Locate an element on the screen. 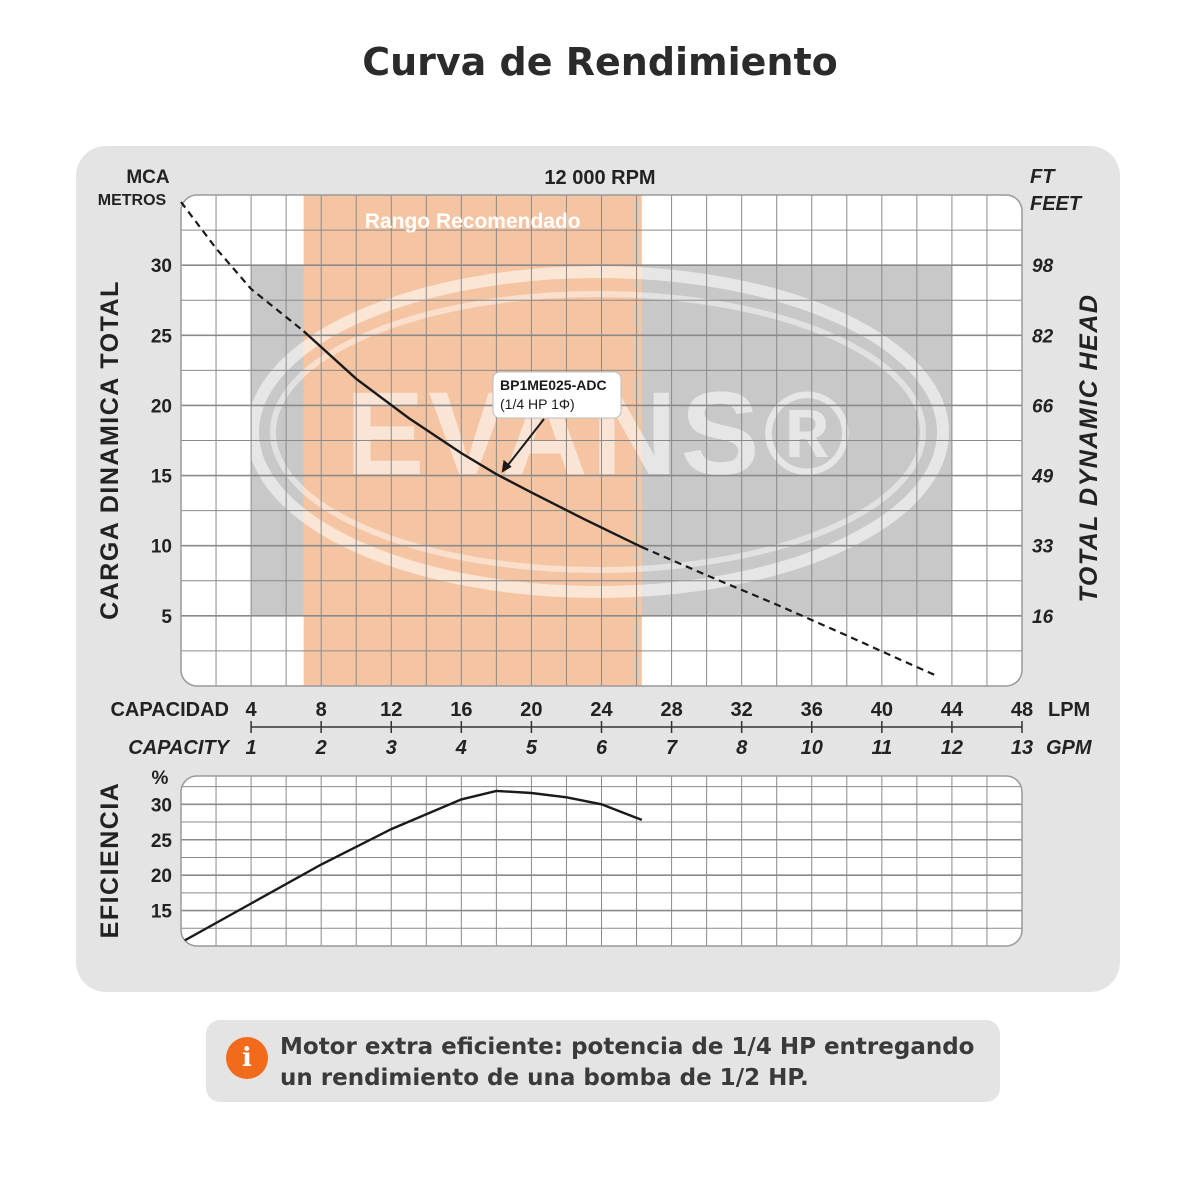 The height and width of the screenshot is (1200, 1200). x-tick-label-lpm: 8 is located at coordinates (321, 710).